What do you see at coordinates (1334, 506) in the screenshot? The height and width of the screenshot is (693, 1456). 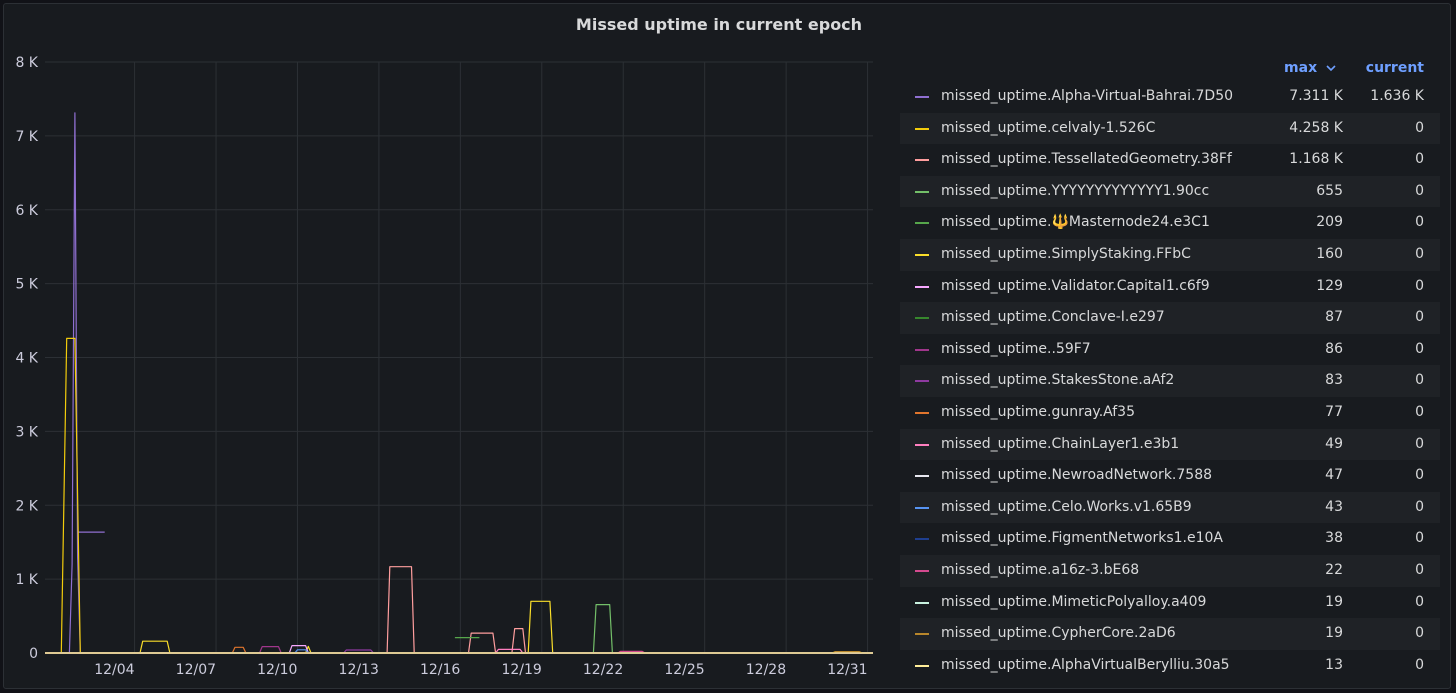 I see `legend-series-max: 43` at bounding box center [1334, 506].